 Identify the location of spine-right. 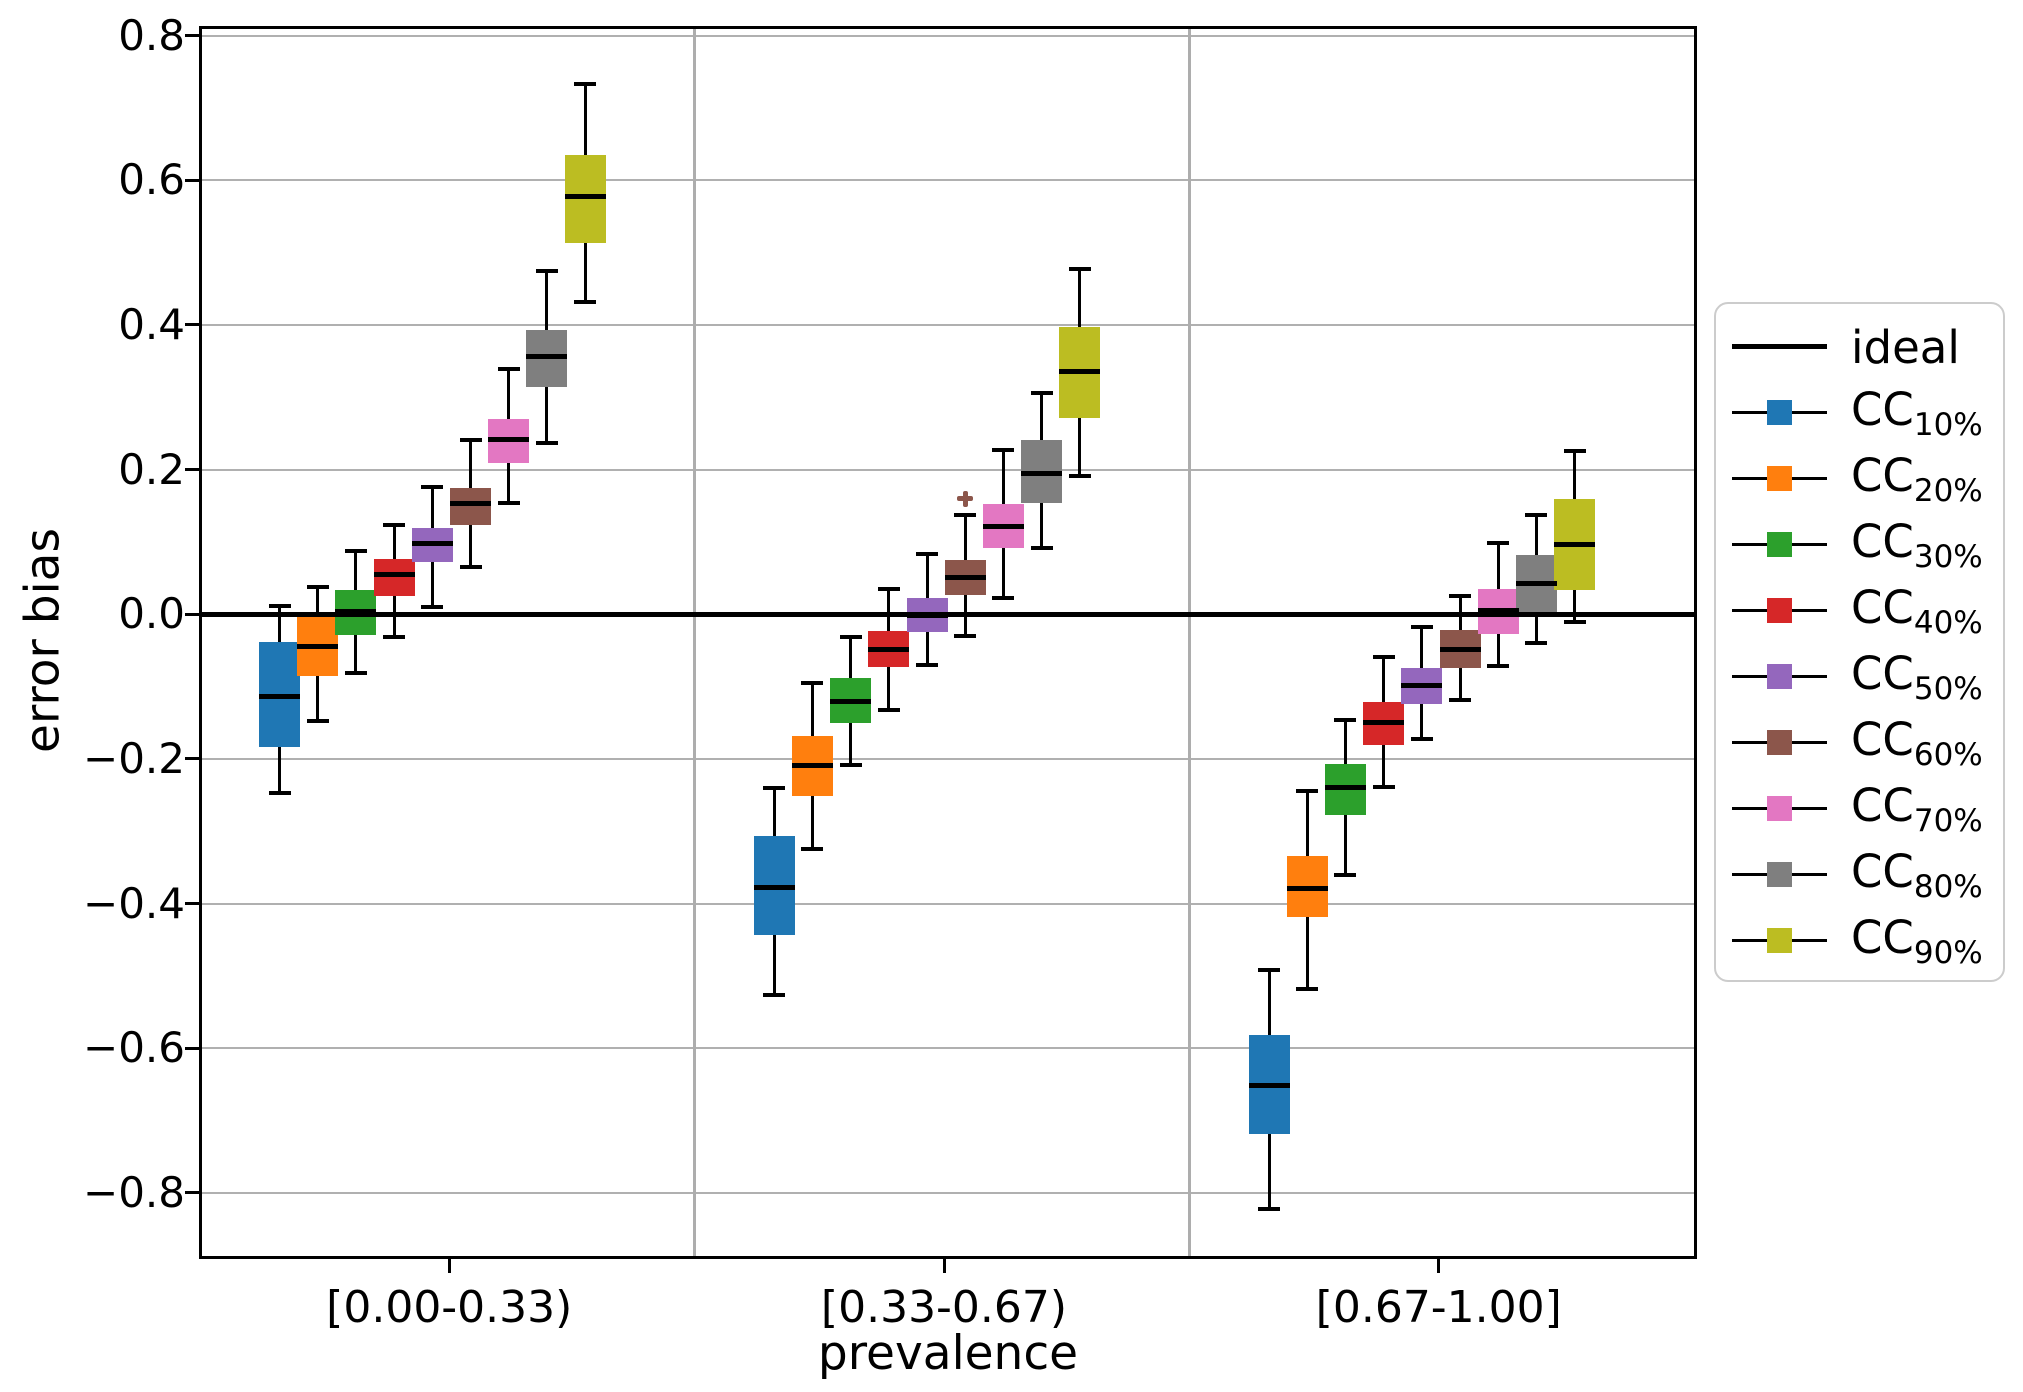
(1695, 642).